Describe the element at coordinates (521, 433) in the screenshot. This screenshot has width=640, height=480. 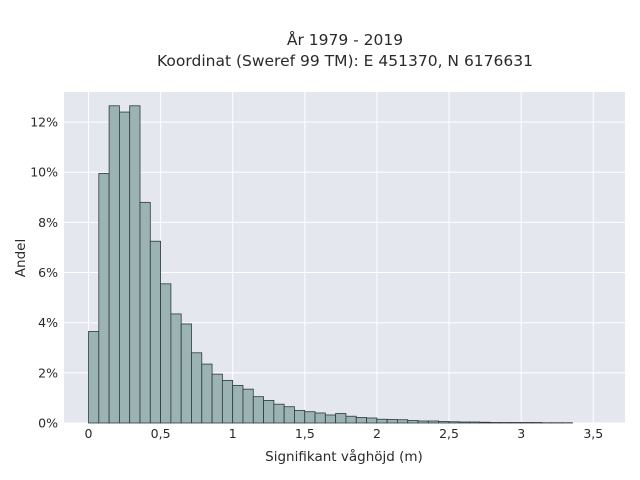
I see `x-tick-label: 3` at that location.